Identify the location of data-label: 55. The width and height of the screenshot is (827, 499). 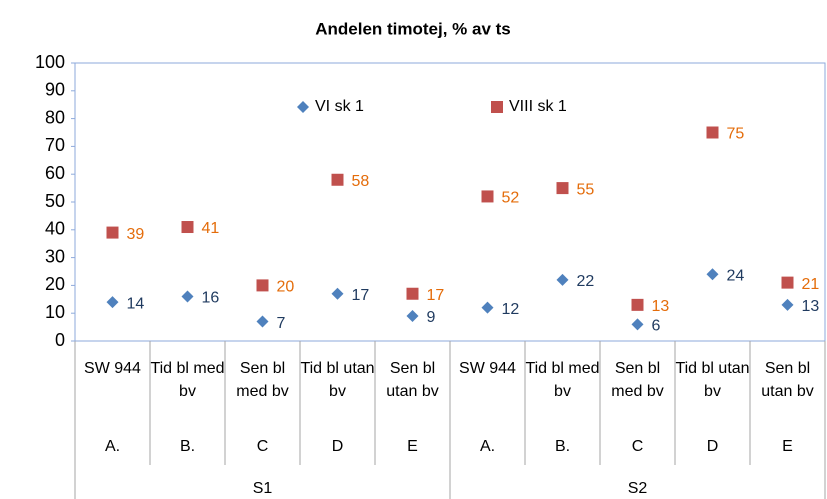
(586, 189).